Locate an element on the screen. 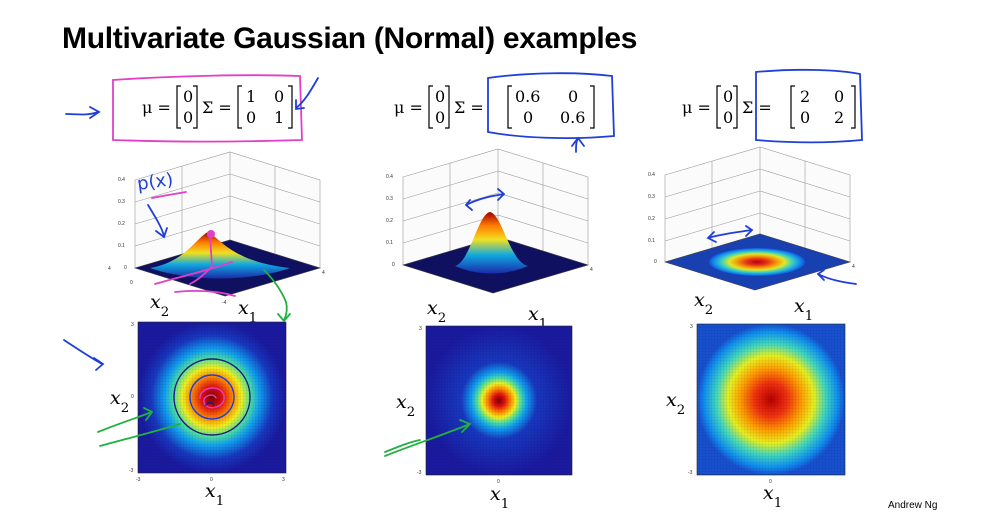 The height and width of the screenshot is (520, 993). slide-title: Multivariate Gaussian (Normal) examples is located at coordinates (350, 38).